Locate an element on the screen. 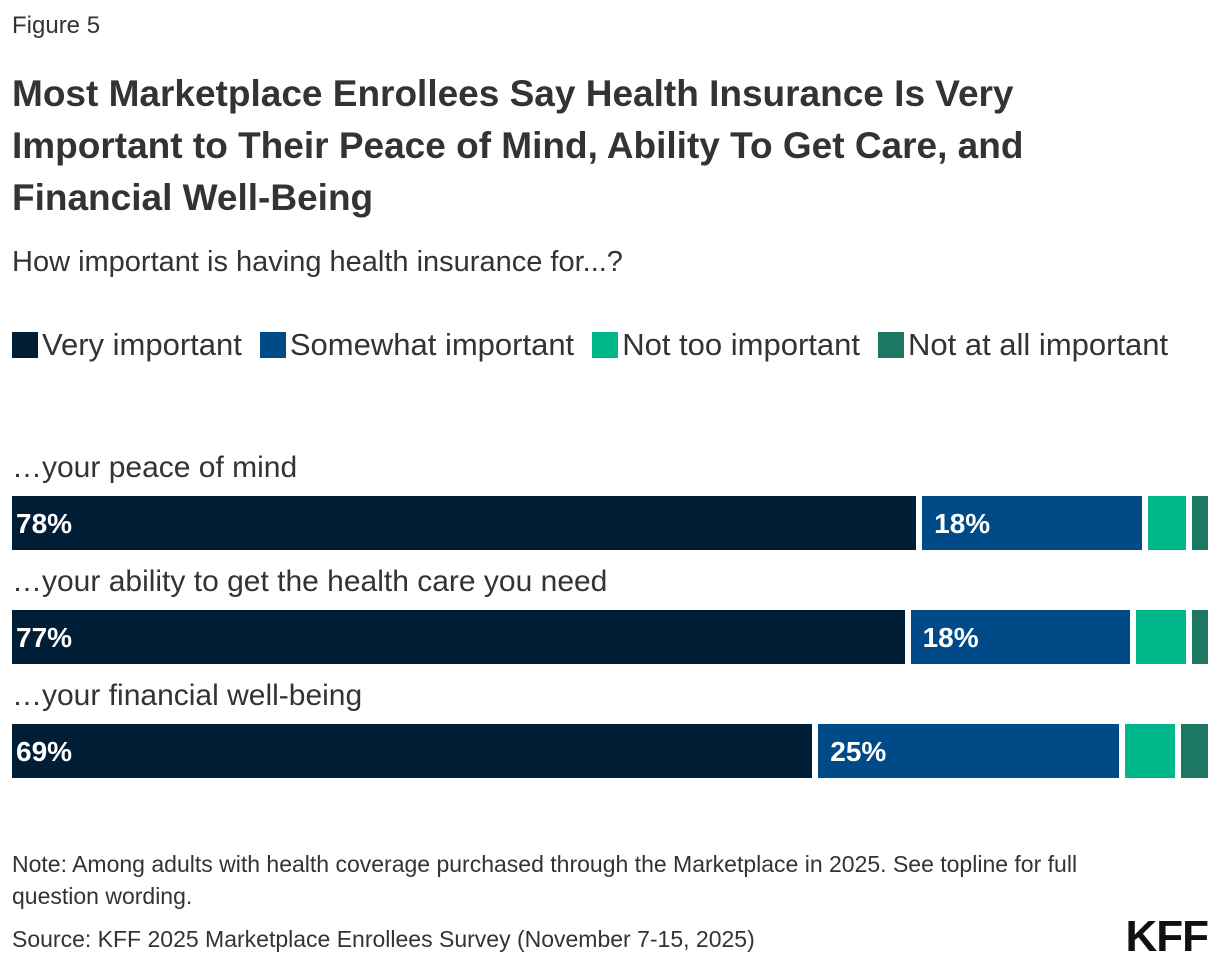 The width and height of the screenshot is (1220, 970). legend-label: Somewhat important is located at coordinates (432, 344).